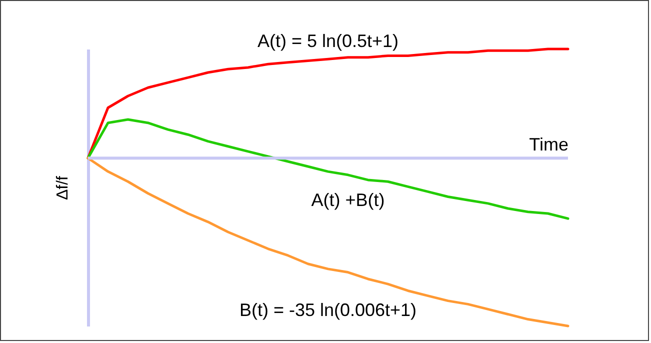  Describe the element at coordinates (348, 200) in the screenshot. I see `series-label: A(t) +B(t)` at that location.